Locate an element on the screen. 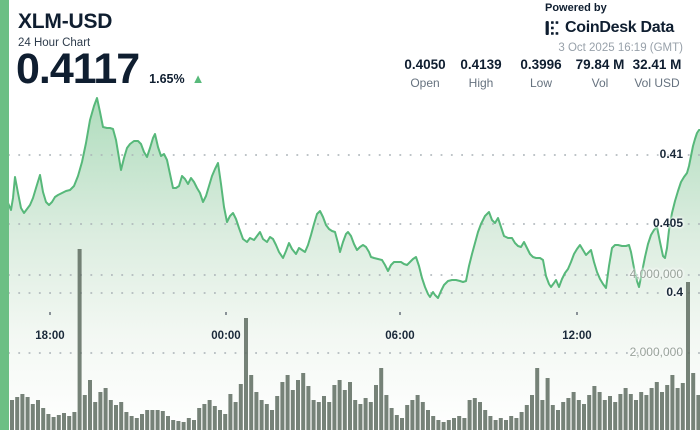  stat-high-label: High is located at coordinates (481, 83).